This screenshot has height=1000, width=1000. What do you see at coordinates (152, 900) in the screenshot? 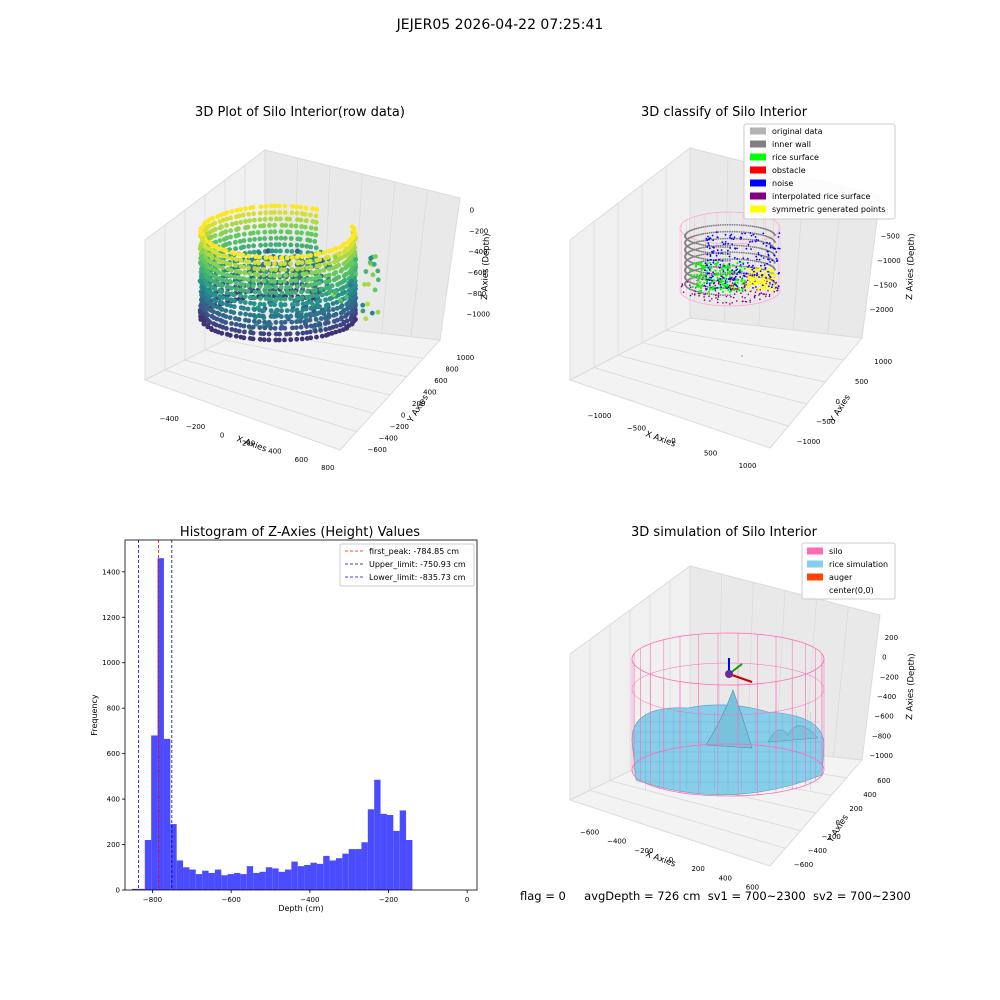
I see `histogram-x-ticklabel: −800` at bounding box center [152, 900].